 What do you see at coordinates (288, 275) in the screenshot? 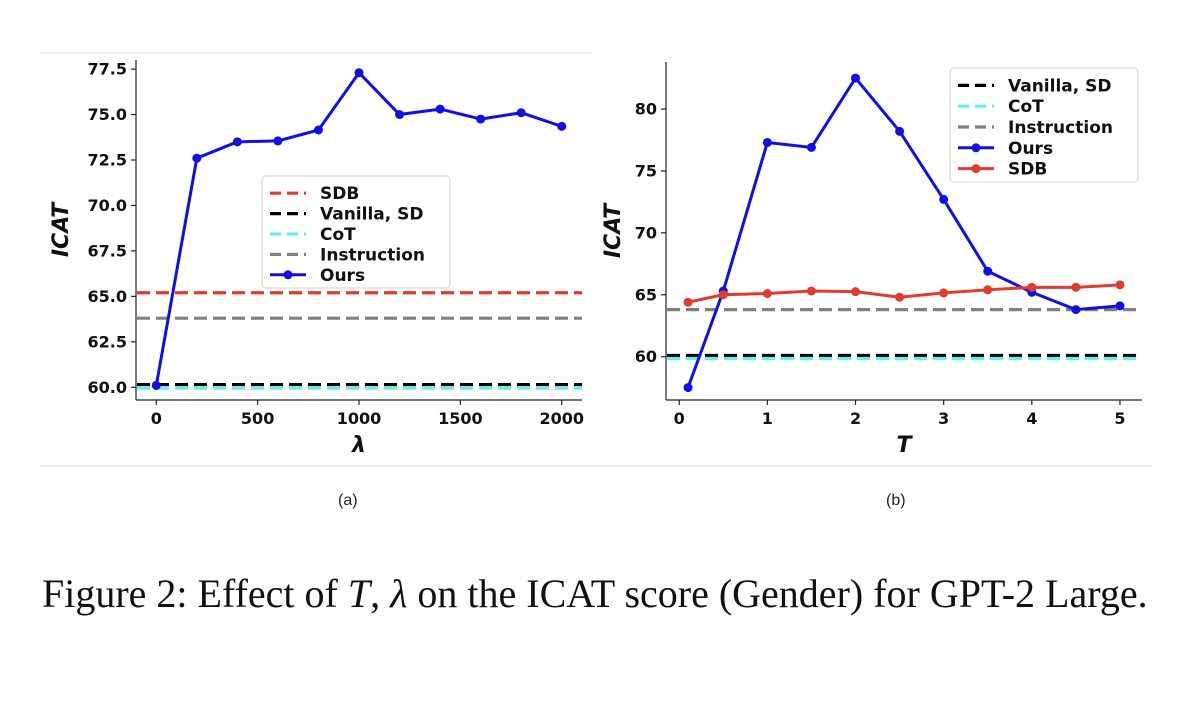
I see `chart-a-legend-ours-marker` at bounding box center [288, 275].